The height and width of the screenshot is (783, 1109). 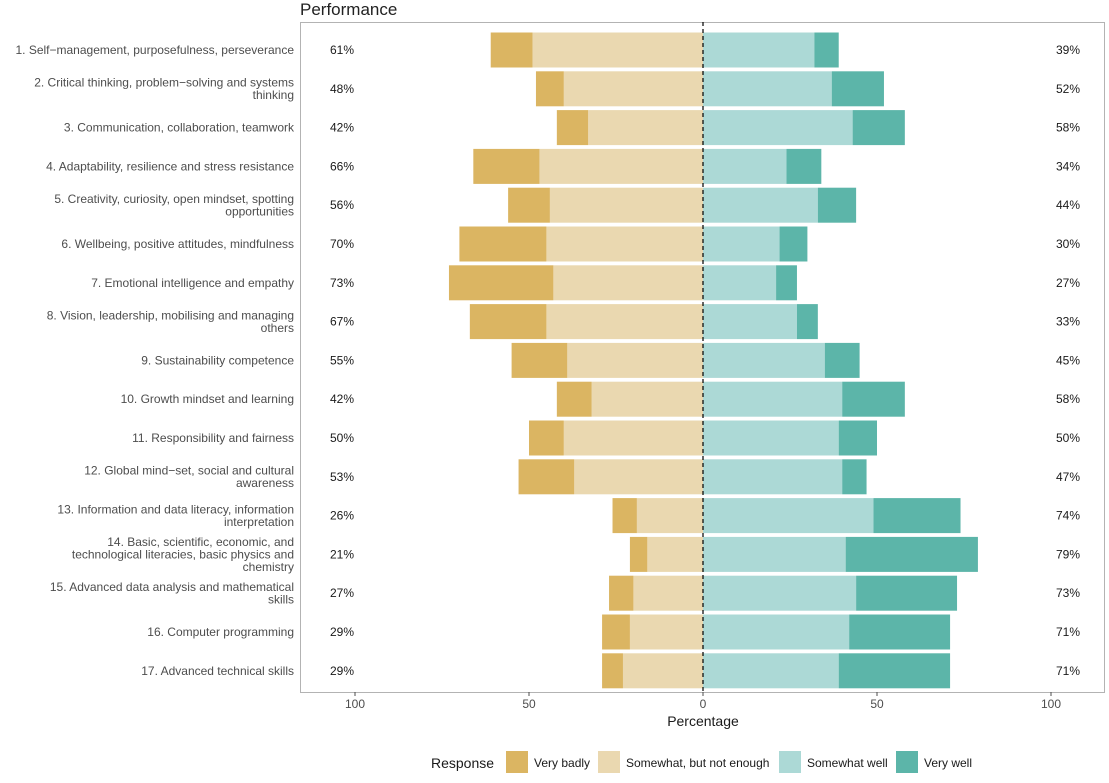 I want to click on positive-total-16: 71%, so click(x=1068, y=632).